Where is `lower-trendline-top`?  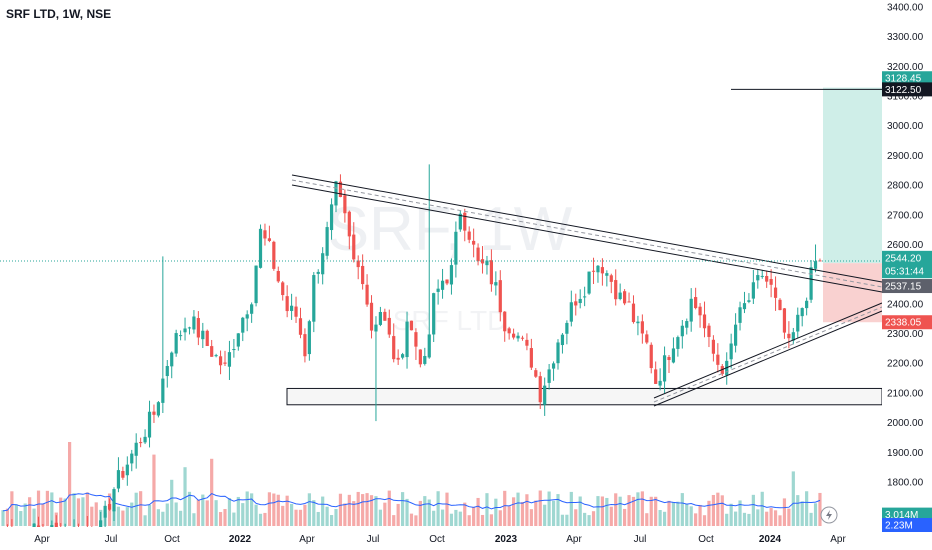
lower-trendline-top is located at coordinates (768, 350).